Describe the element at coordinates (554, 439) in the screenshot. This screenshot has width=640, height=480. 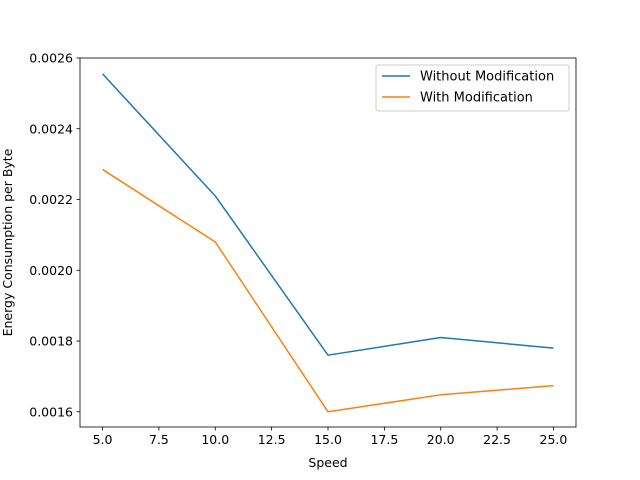
I see `x-tick-label: 25.0` at that location.